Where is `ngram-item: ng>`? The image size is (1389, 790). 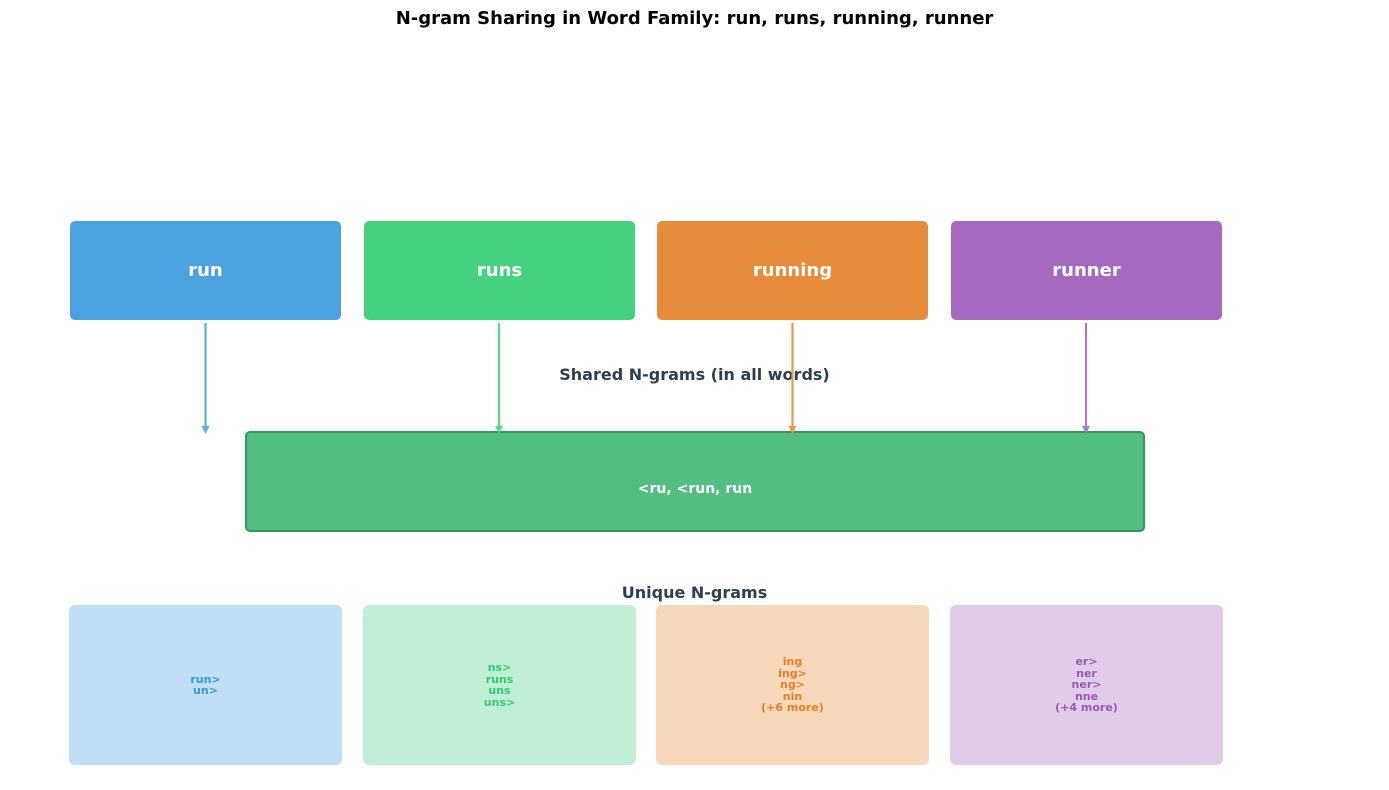 ngram-item: ng> is located at coordinates (792, 685).